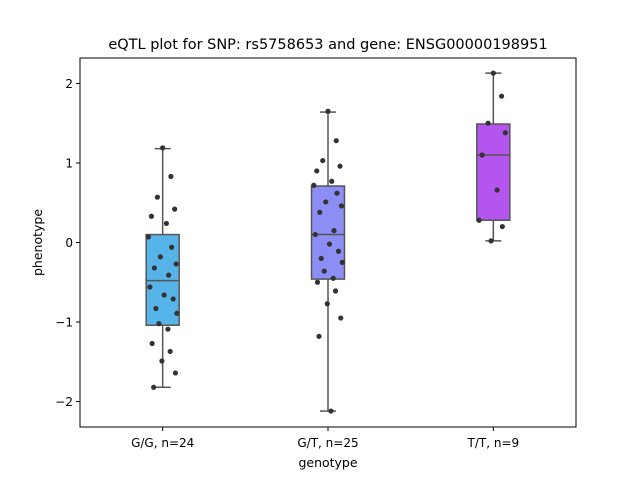  Describe the element at coordinates (493, 443) in the screenshot. I see `x-tick-label: T/T, n=9` at that location.